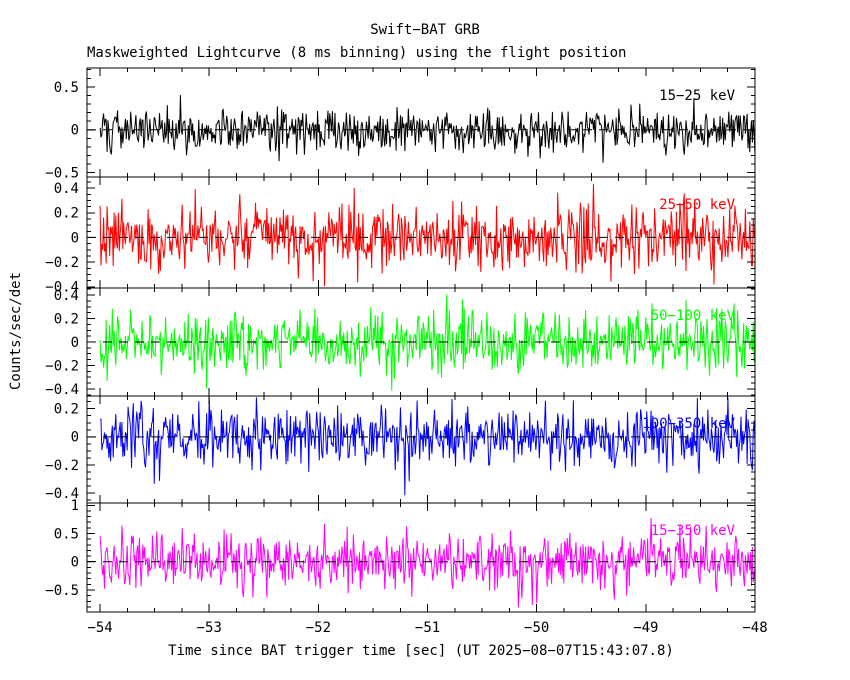 The height and width of the screenshot is (680, 850). What do you see at coordinates (693, 531) in the screenshot?
I see `energy-band-label: 15−350 keV` at bounding box center [693, 531].